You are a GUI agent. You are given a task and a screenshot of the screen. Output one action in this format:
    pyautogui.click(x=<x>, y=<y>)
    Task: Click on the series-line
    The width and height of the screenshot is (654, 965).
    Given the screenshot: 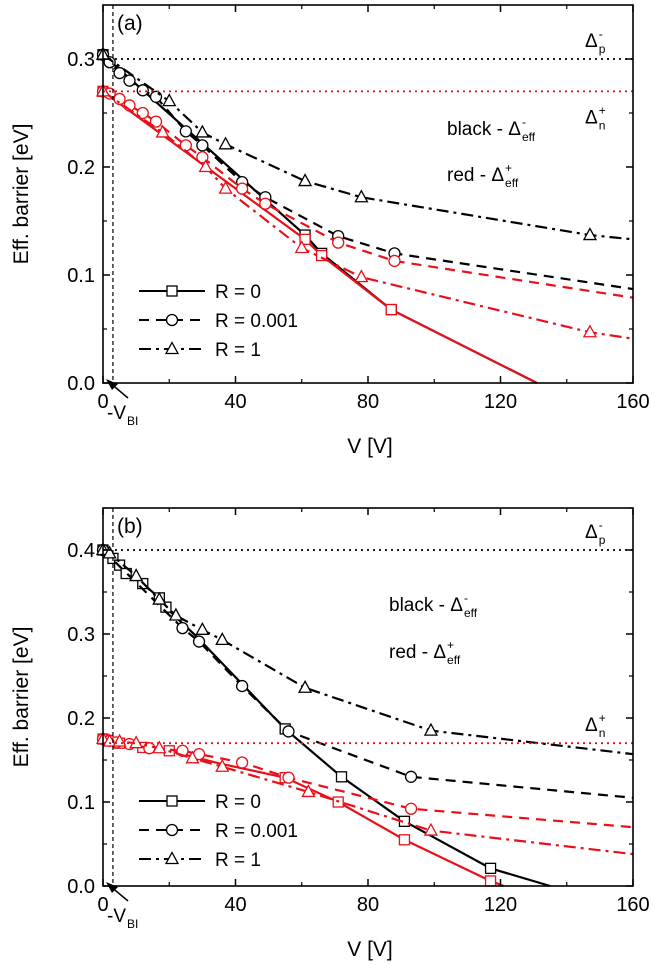 What is the action you would take?
    pyautogui.click(x=368, y=796)
    